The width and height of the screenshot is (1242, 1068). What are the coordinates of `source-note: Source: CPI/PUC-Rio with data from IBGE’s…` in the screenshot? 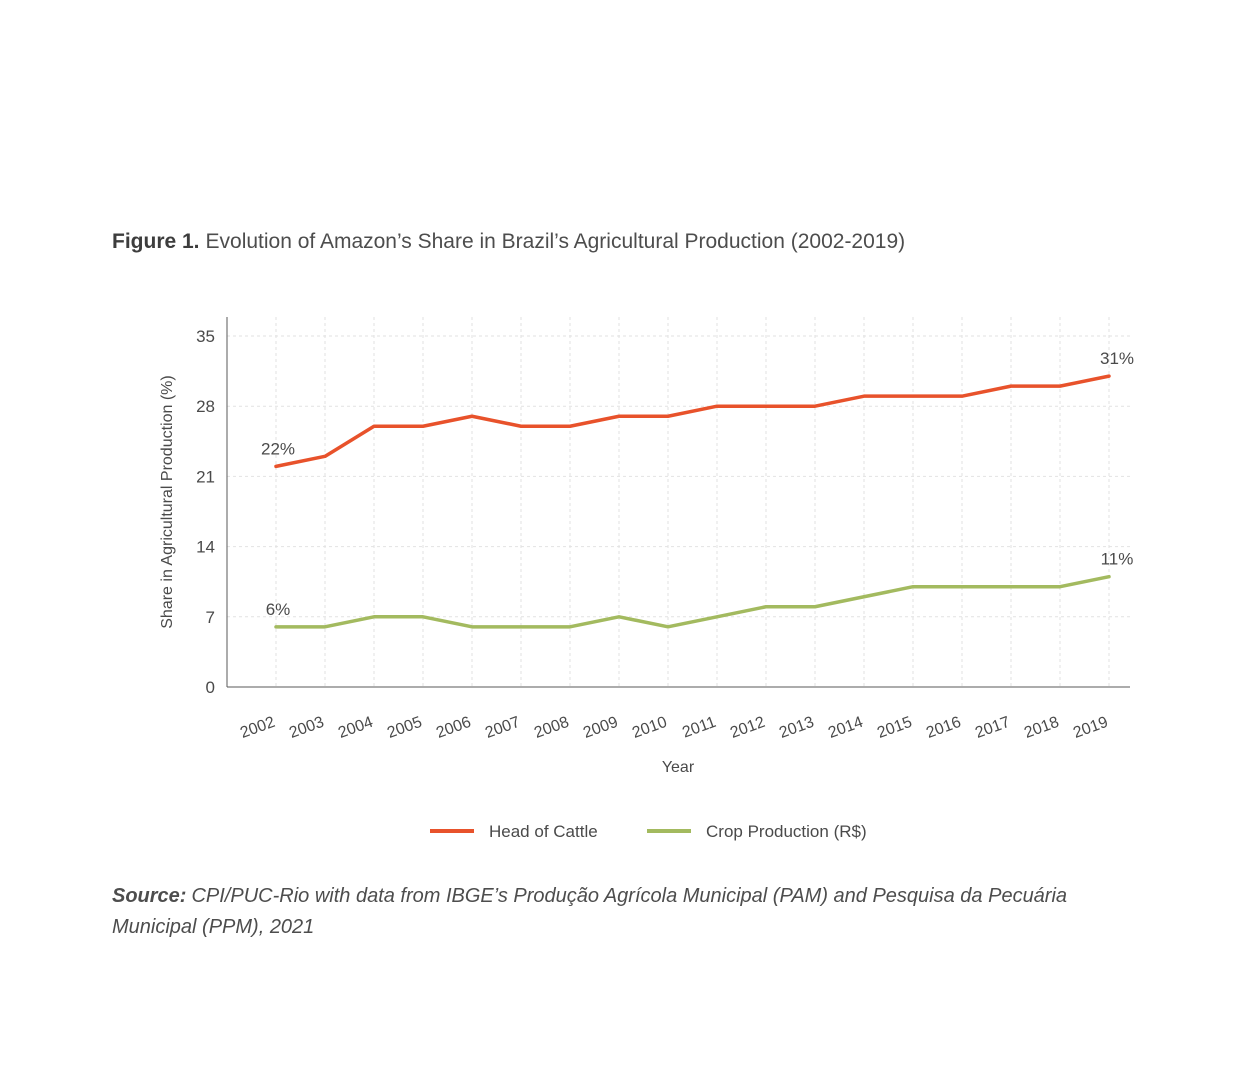 It's located at (622, 912).